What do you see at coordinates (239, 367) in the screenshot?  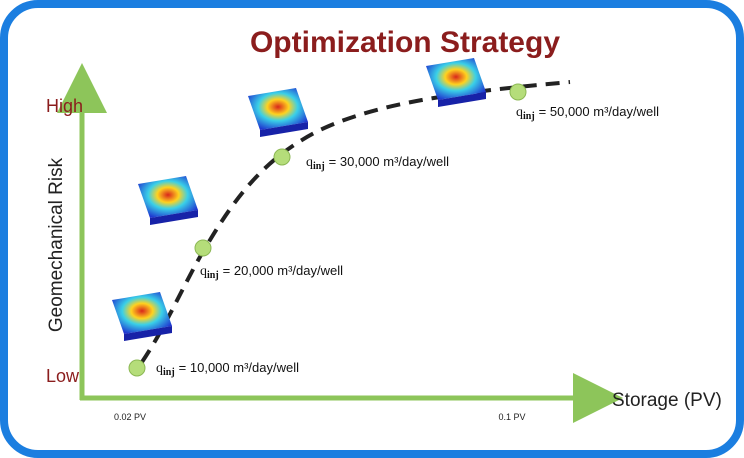 I see `label-text: = 10,000 m³/day/well` at bounding box center [239, 367].